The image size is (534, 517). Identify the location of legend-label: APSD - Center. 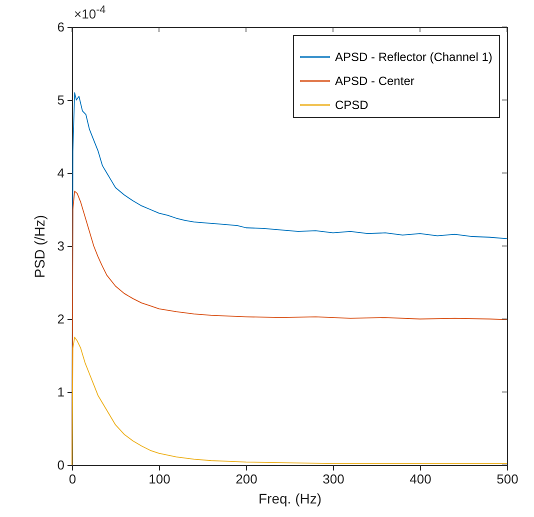
(374, 81).